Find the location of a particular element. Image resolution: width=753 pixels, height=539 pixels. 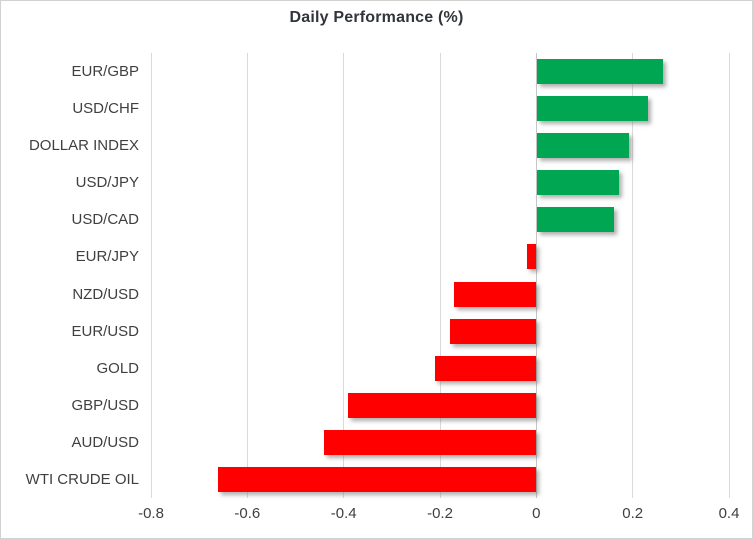

zero-axis-line is located at coordinates (536, 275).